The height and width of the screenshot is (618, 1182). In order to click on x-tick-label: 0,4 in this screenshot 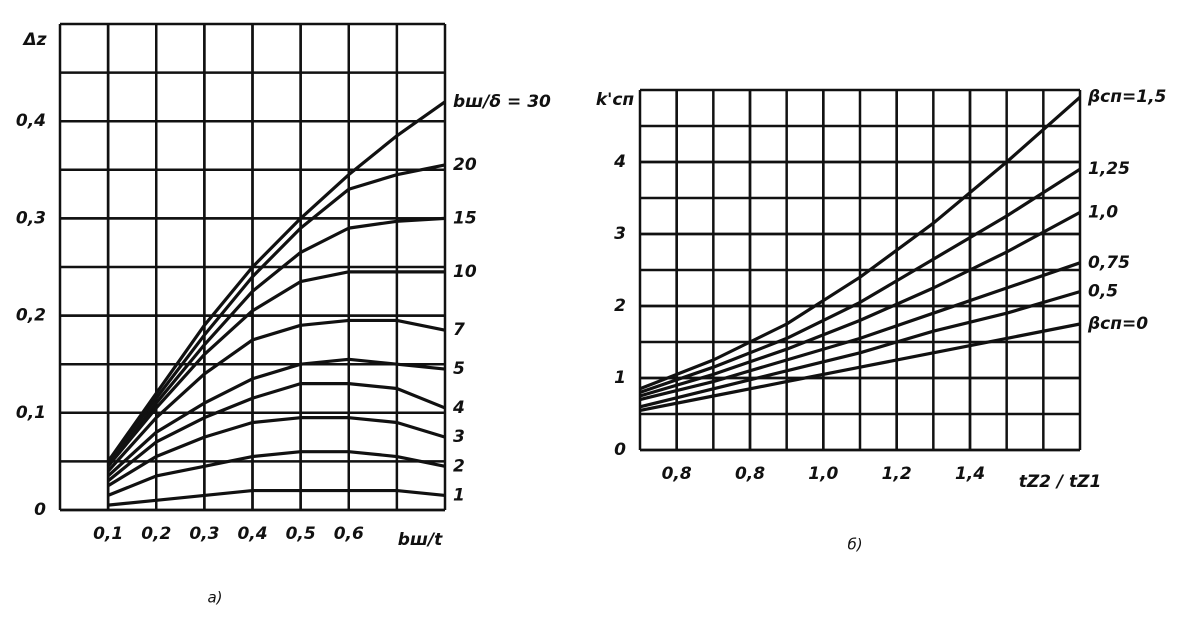, I will do `click(252, 534)`.